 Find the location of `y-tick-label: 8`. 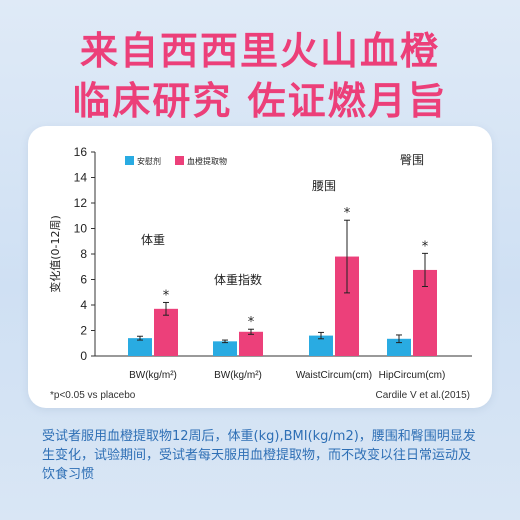

y-tick-label: 8 is located at coordinates (83, 254).